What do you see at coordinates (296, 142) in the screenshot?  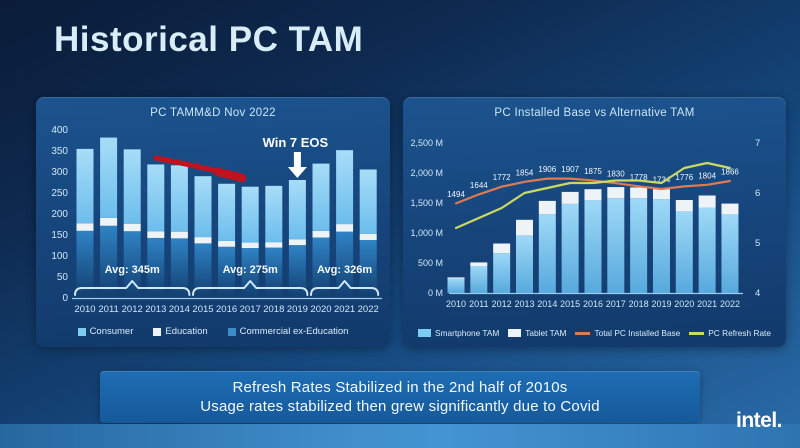 I see `win7-eos-label: Win 7 EOS` at bounding box center [296, 142].